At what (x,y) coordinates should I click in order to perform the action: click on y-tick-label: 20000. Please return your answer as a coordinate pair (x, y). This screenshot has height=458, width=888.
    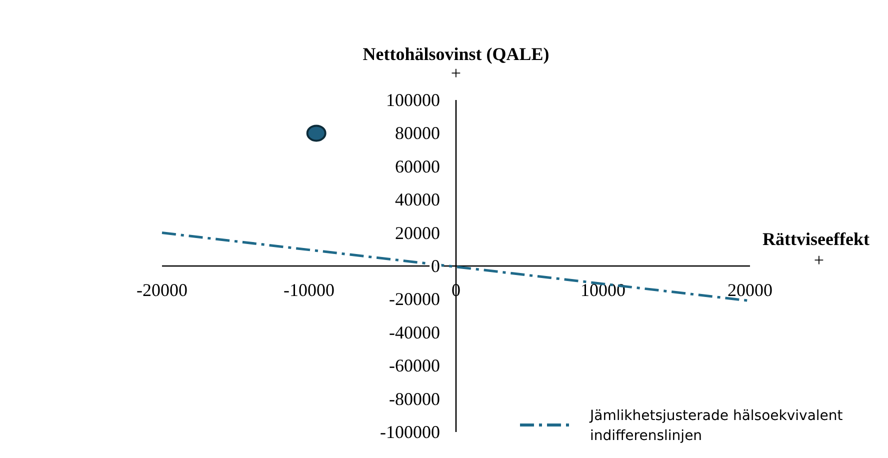
    Looking at the image, I should click on (417, 232).